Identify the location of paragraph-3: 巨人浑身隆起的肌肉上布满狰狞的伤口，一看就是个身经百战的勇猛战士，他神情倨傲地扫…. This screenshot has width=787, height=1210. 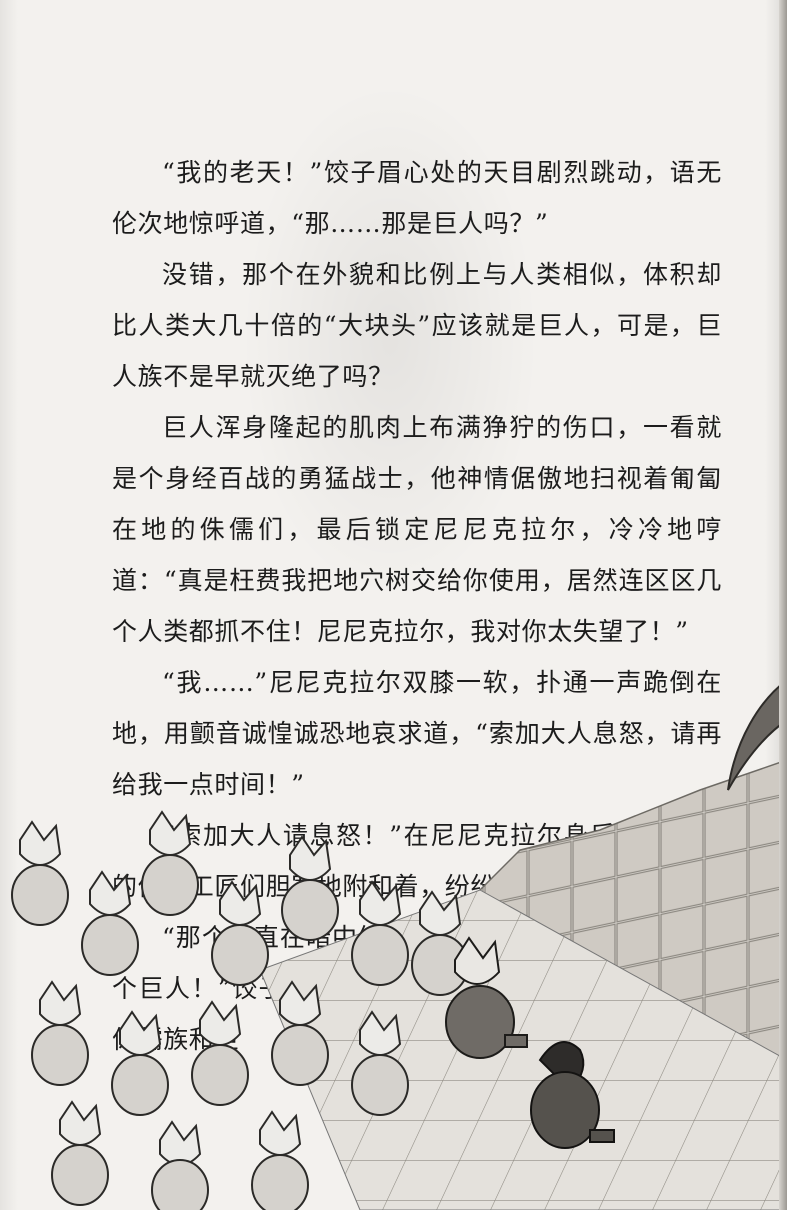
(417, 529).